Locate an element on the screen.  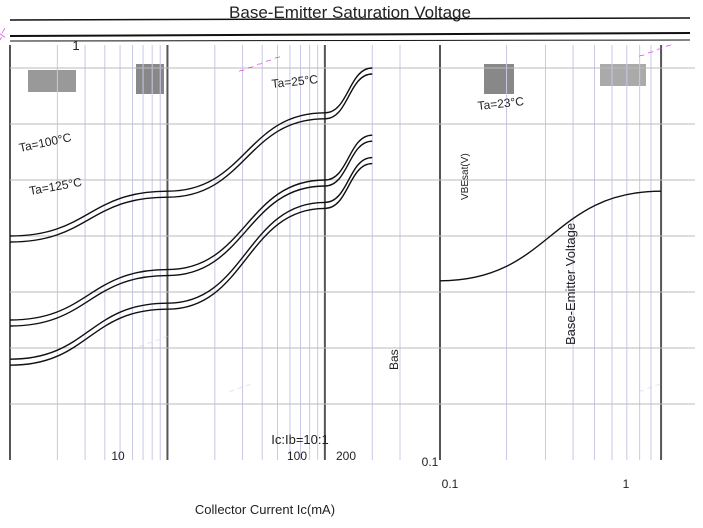
tick-label-y-1: 1 is located at coordinates (75, 45).